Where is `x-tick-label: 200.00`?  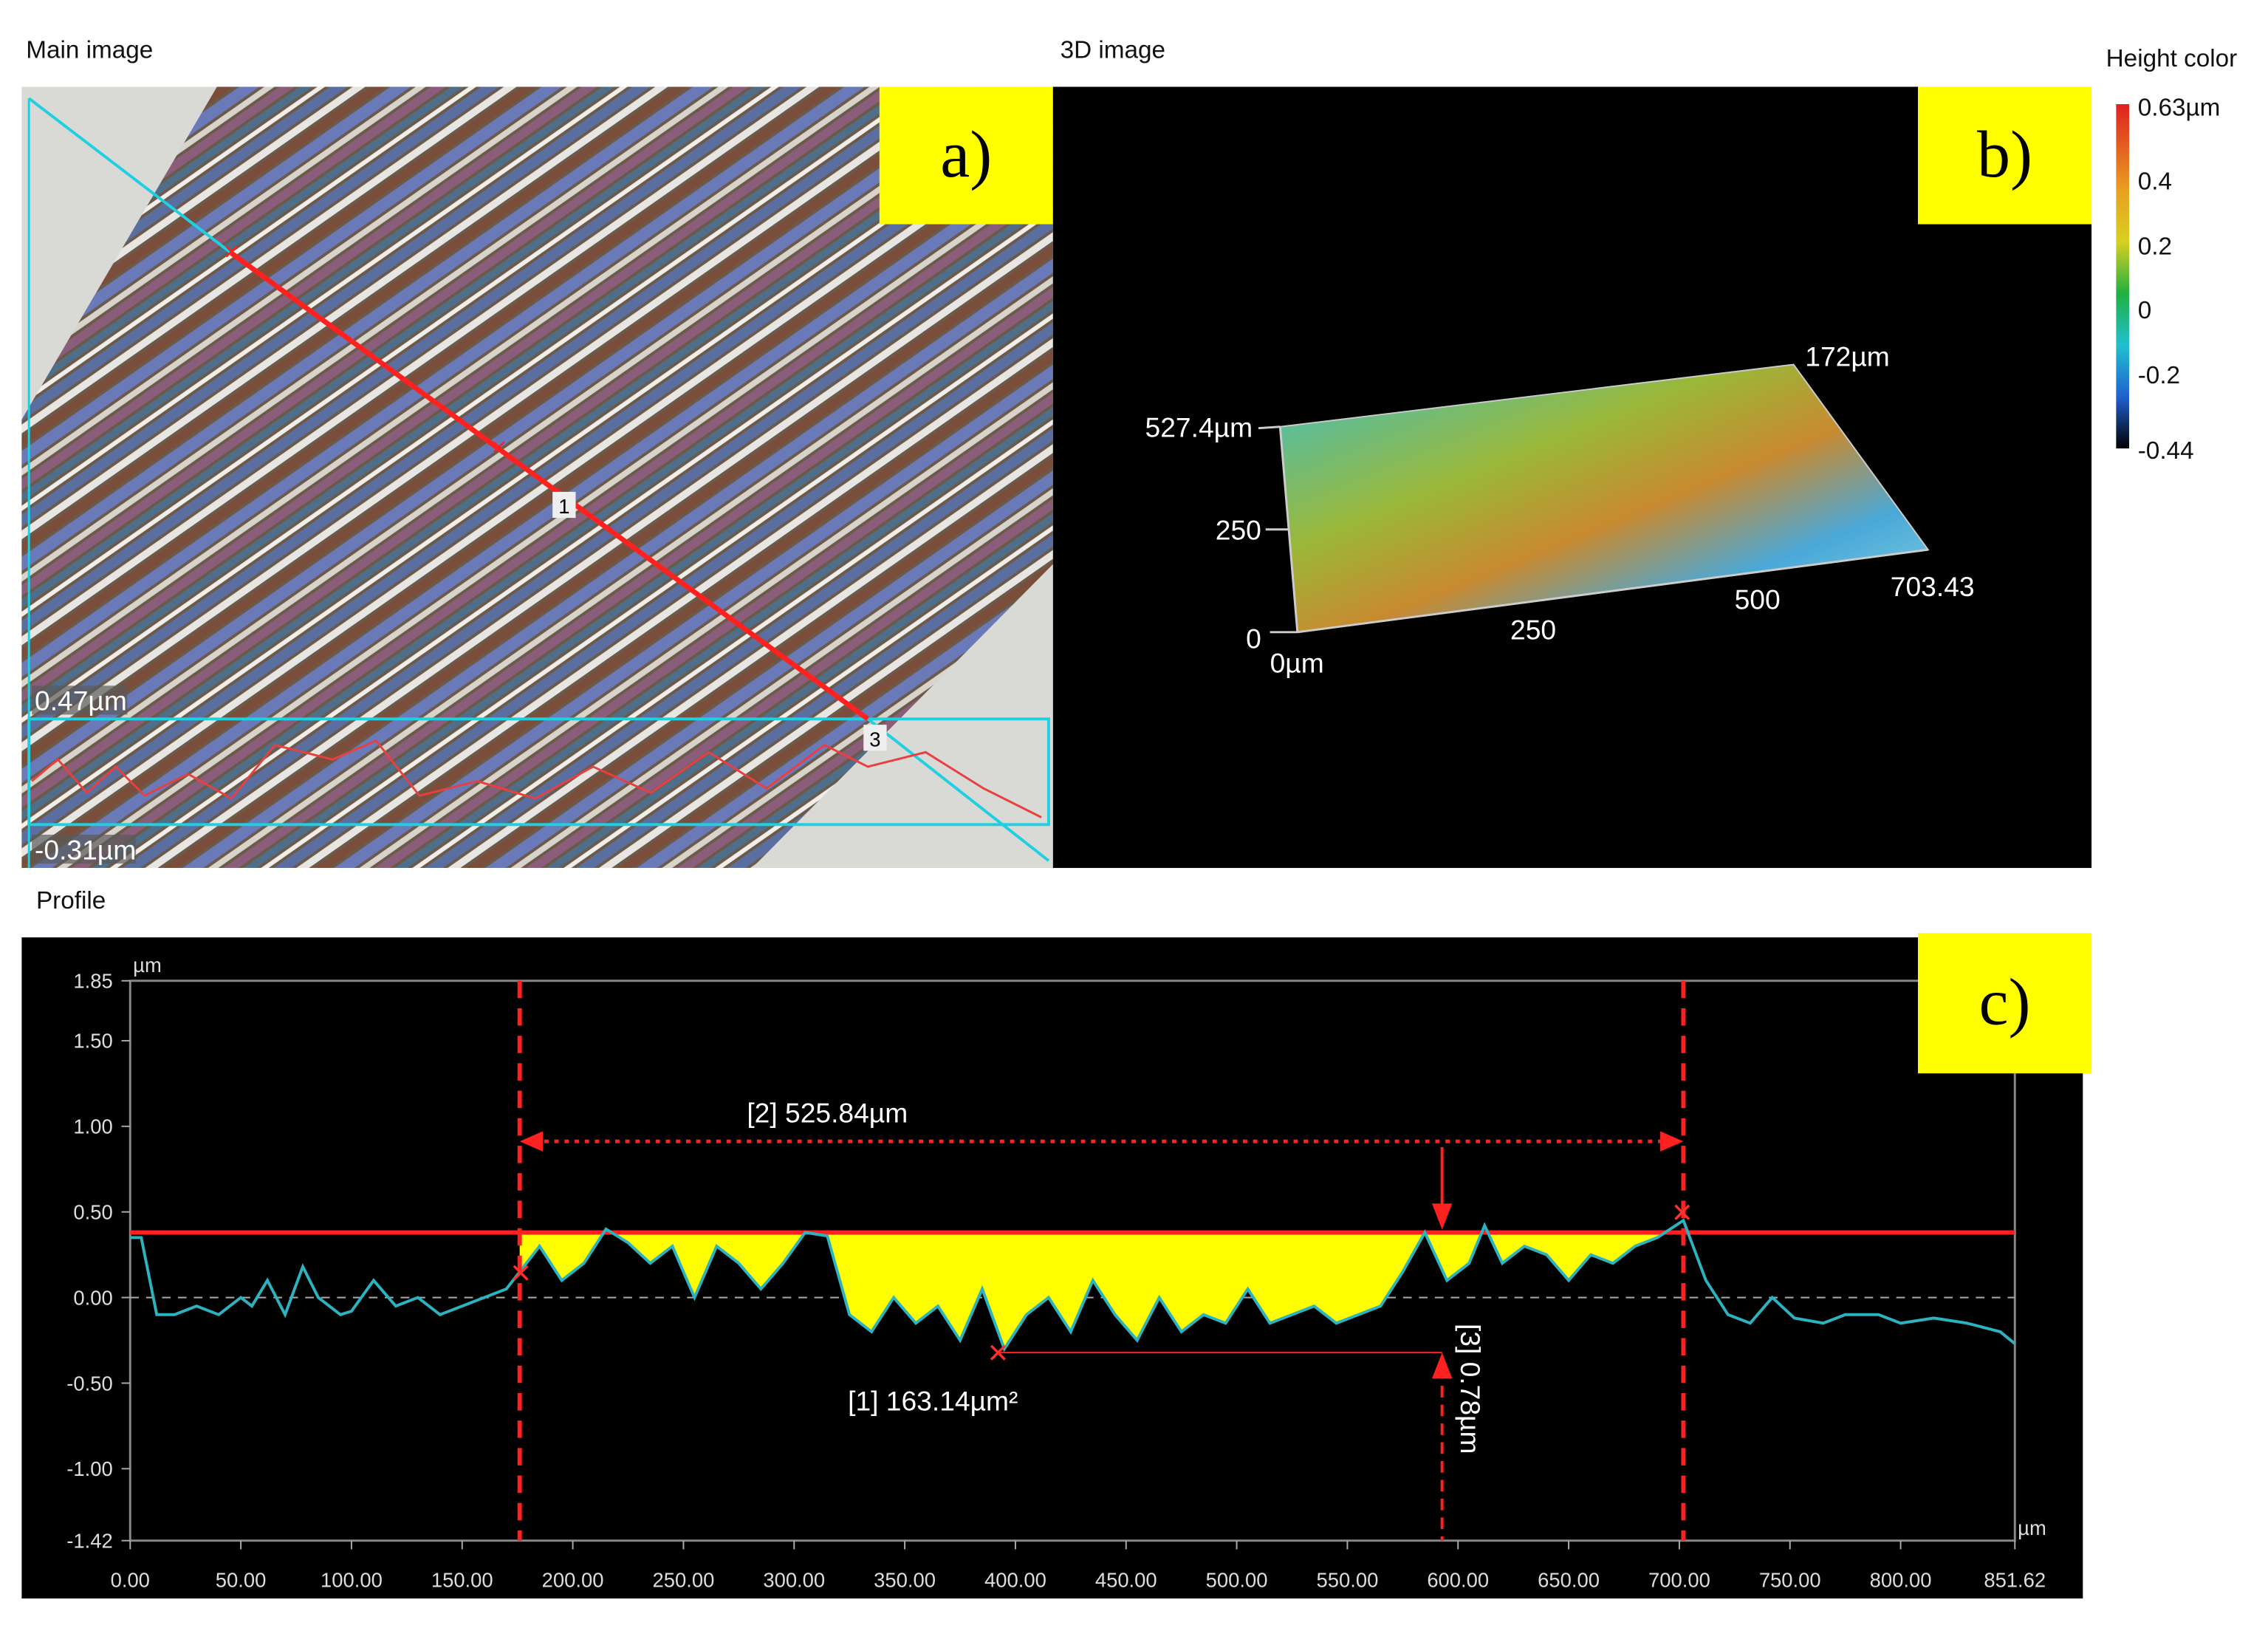 x-tick-label: 200.00 is located at coordinates (573, 1579).